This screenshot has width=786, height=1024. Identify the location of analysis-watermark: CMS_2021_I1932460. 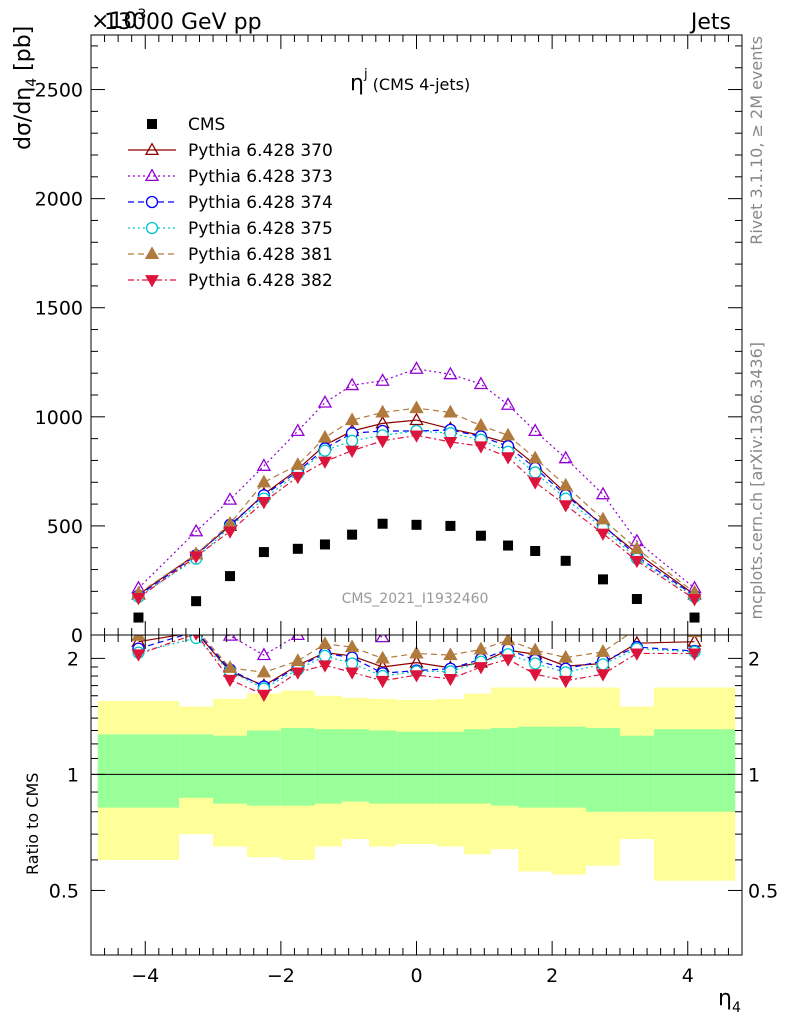
(415, 599).